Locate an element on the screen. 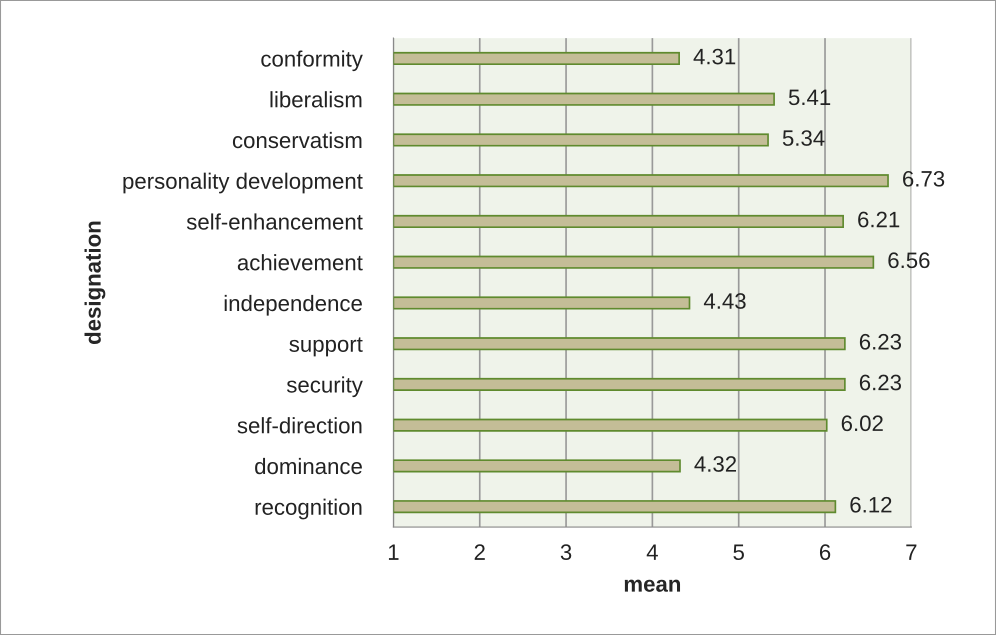 The width and height of the screenshot is (996, 635). data-label: 6.02 is located at coordinates (862, 423).